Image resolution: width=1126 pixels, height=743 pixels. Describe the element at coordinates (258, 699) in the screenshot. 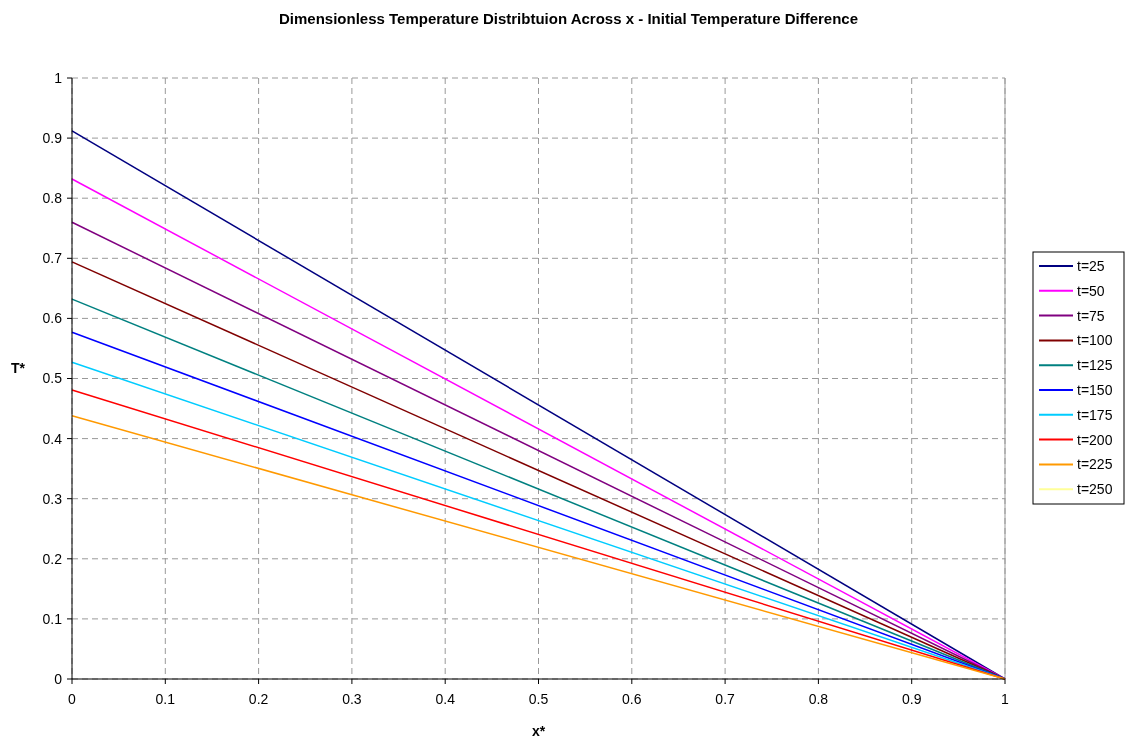

I see `x-tick-label: 0.2` at that location.